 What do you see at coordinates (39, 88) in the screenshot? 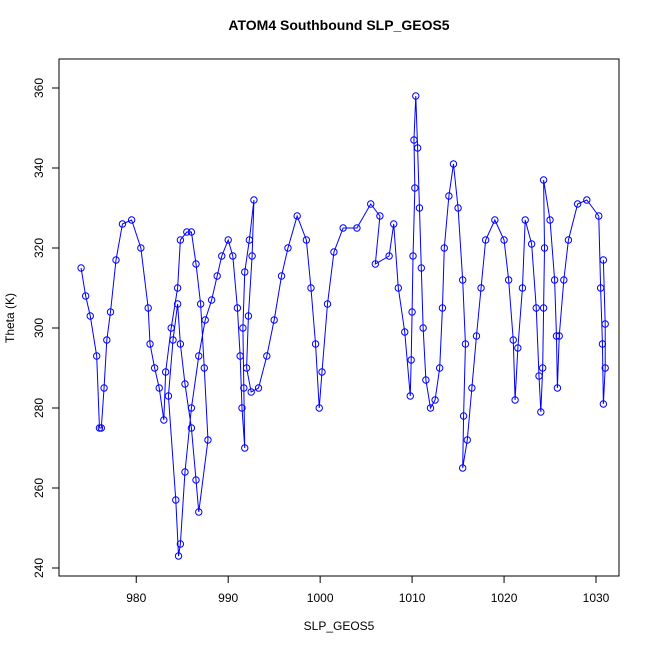
I see `y-tick-label: 360` at bounding box center [39, 88].